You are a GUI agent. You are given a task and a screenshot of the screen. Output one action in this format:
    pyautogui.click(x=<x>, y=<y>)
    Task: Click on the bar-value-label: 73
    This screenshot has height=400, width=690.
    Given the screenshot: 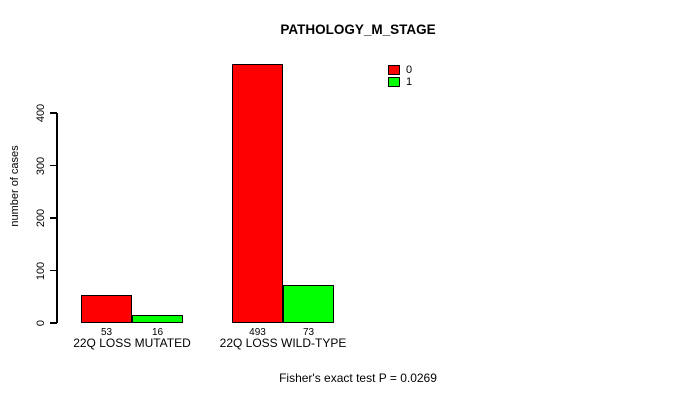 What is the action you would take?
    pyautogui.click(x=308, y=332)
    